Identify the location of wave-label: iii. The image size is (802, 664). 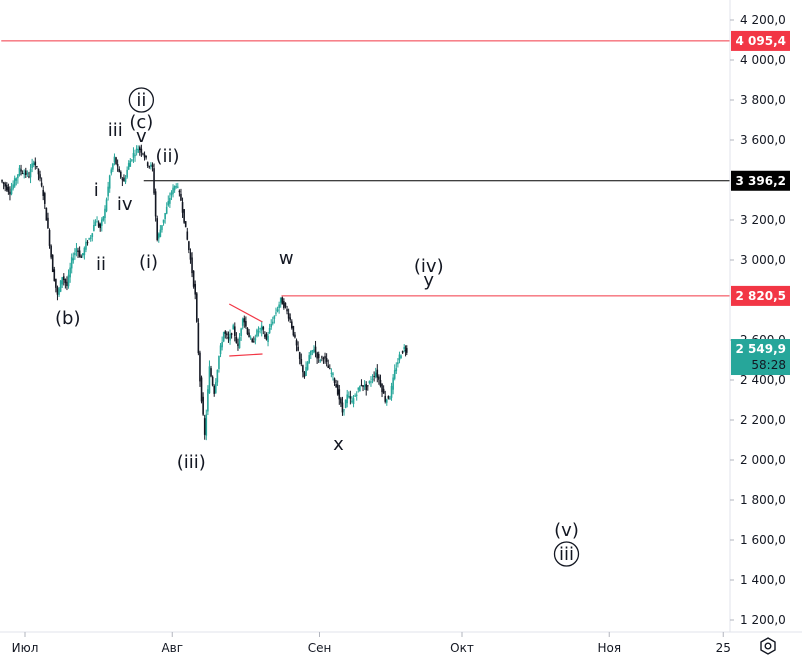
(566, 554).